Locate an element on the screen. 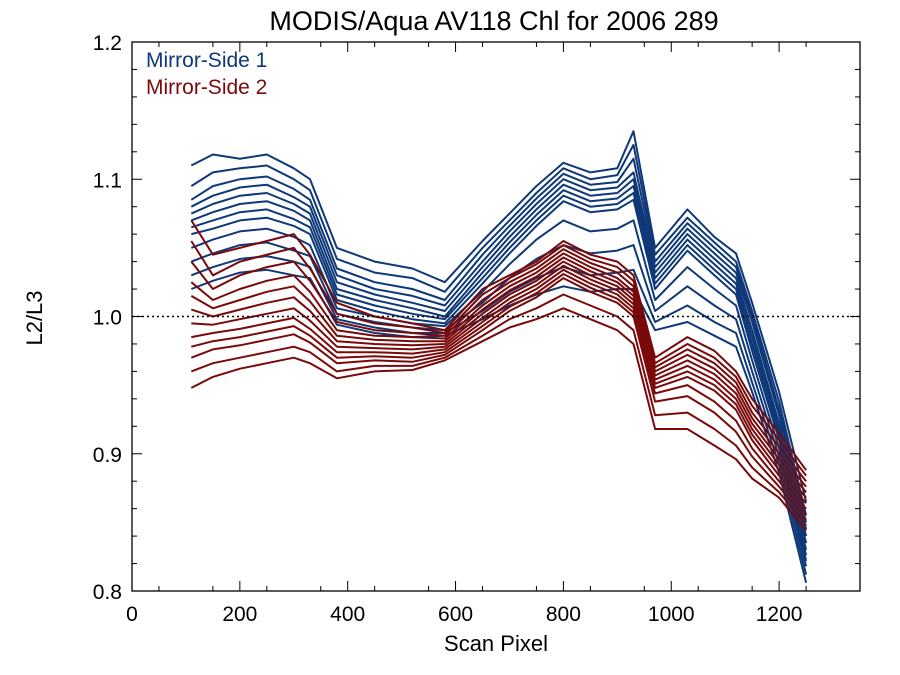  y-axis-label: L2/L3 is located at coordinates (34, 317).